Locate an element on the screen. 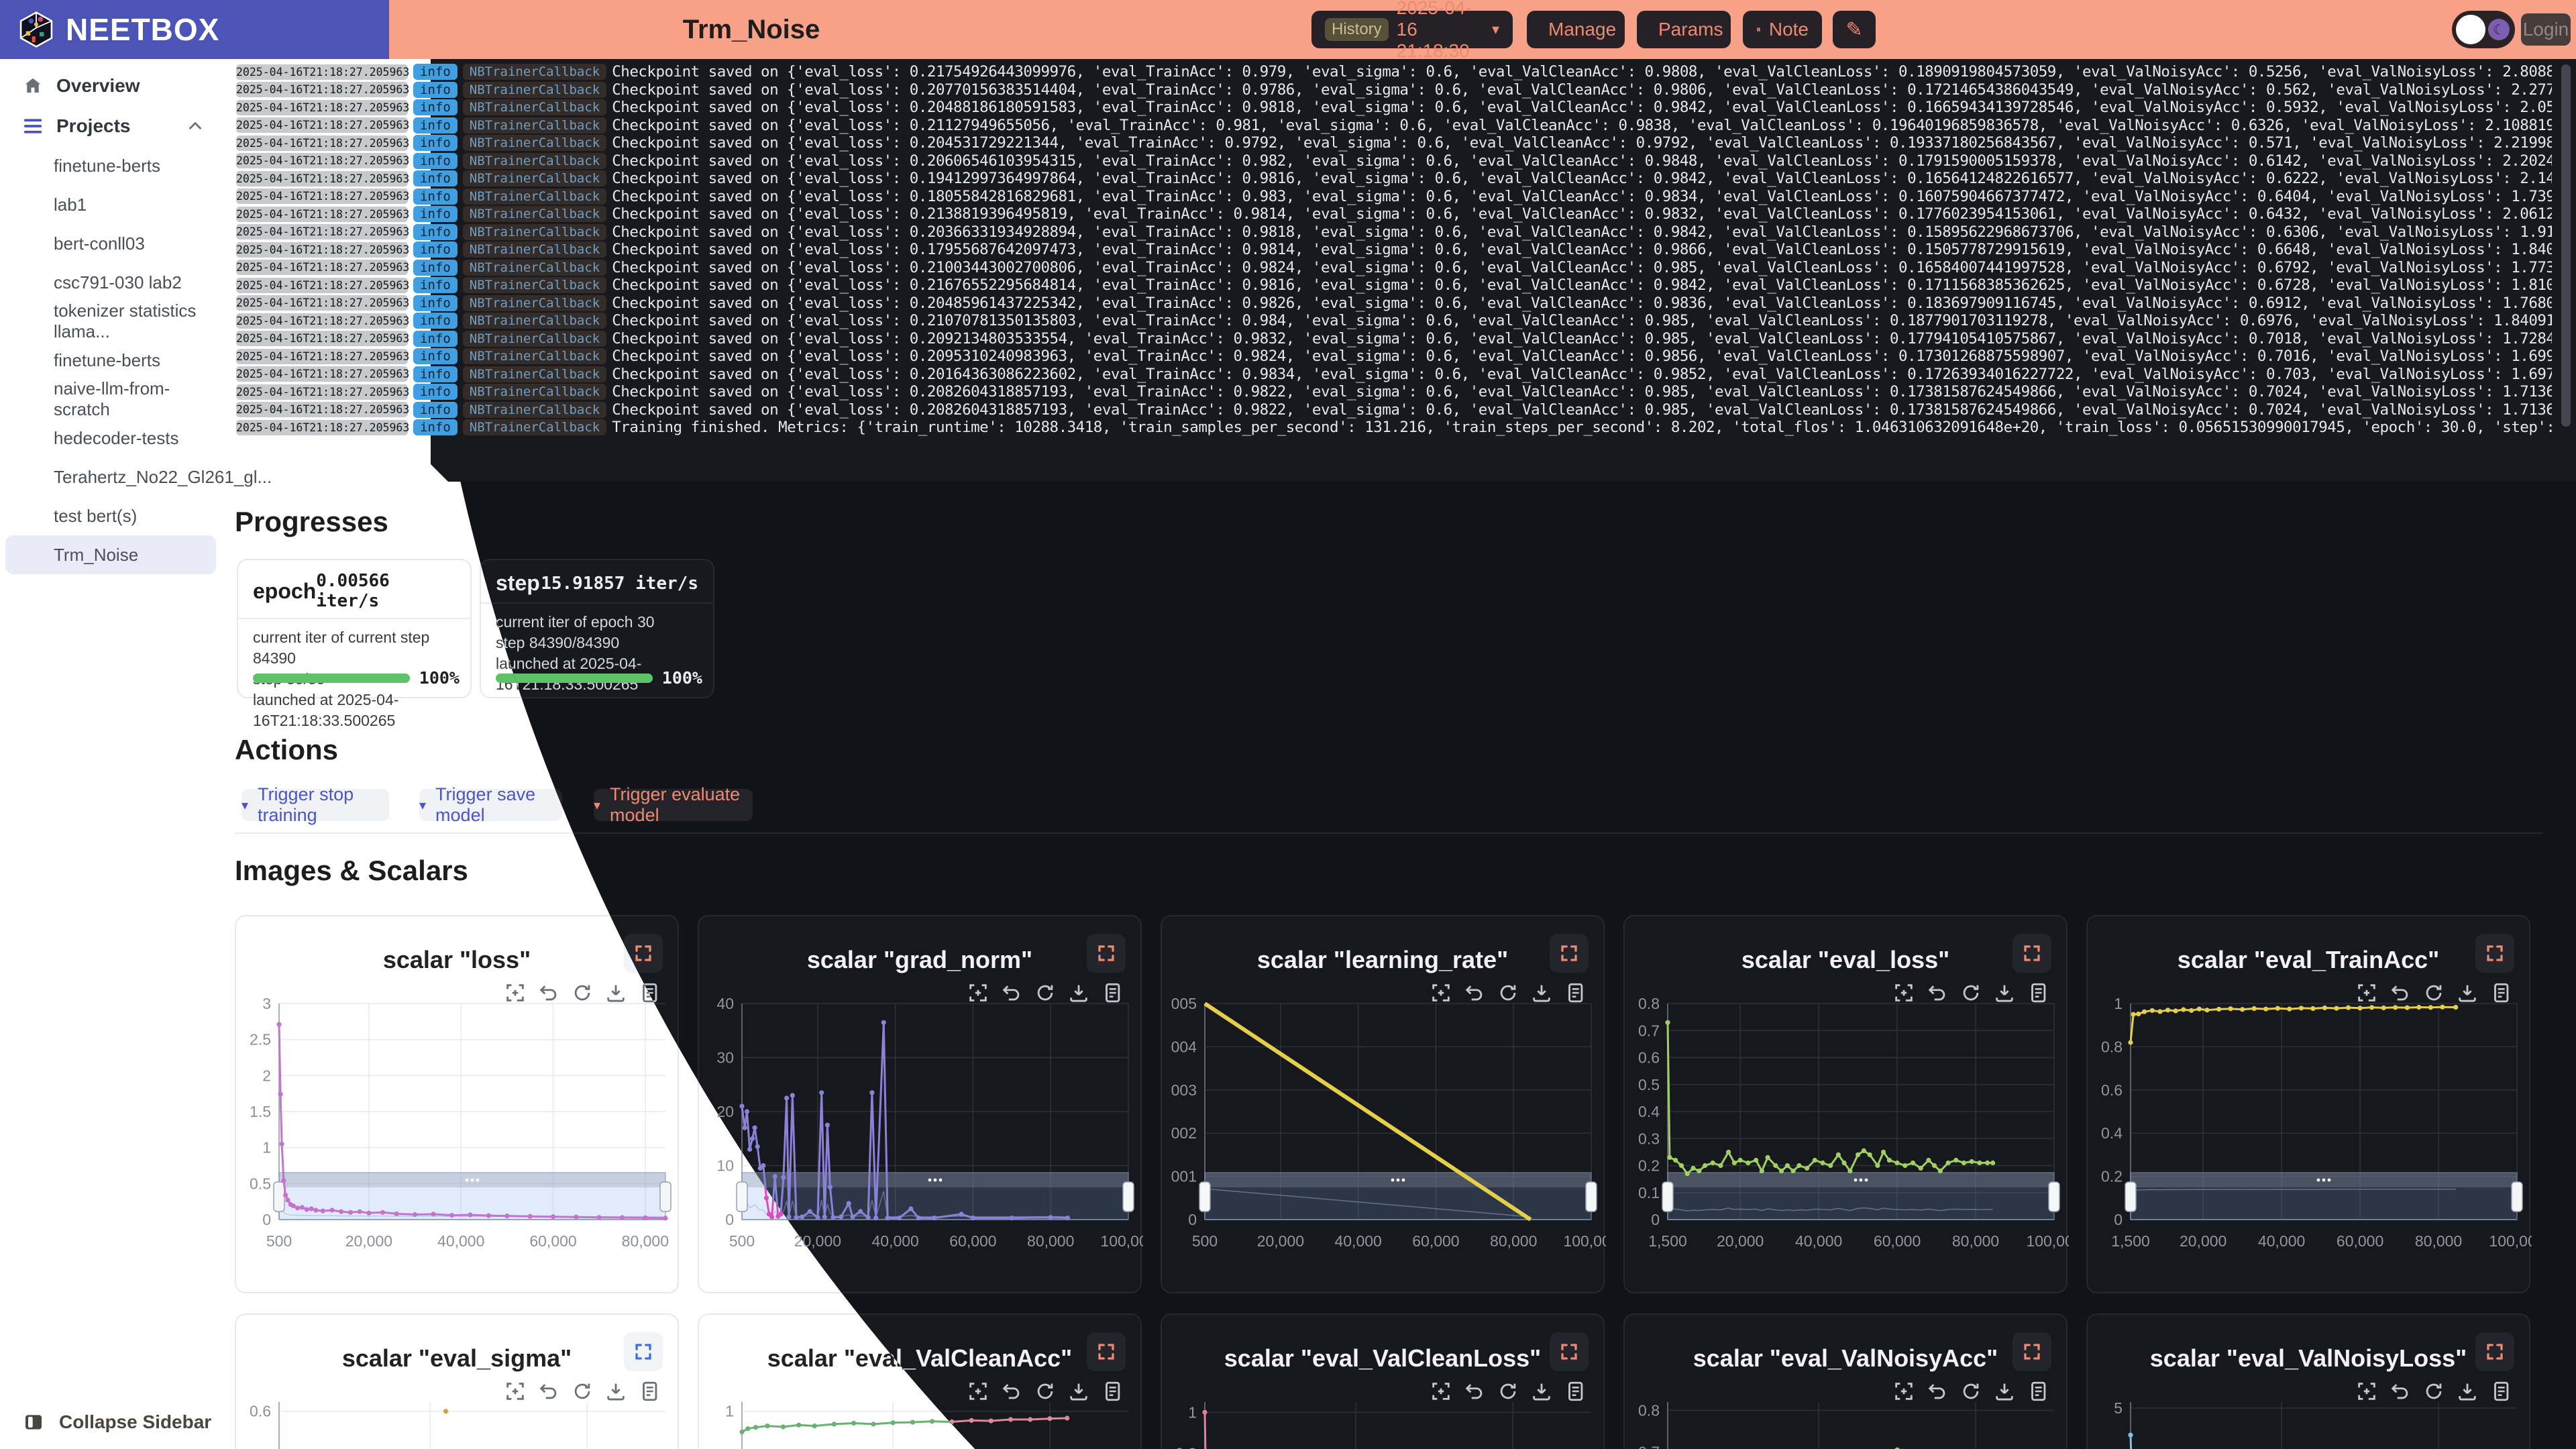 Image resolution: width=2576 pixels, height=1449 pixels. log-timestamp: 2025-04-16T21:18:27.205963 is located at coordinates (323, 285).